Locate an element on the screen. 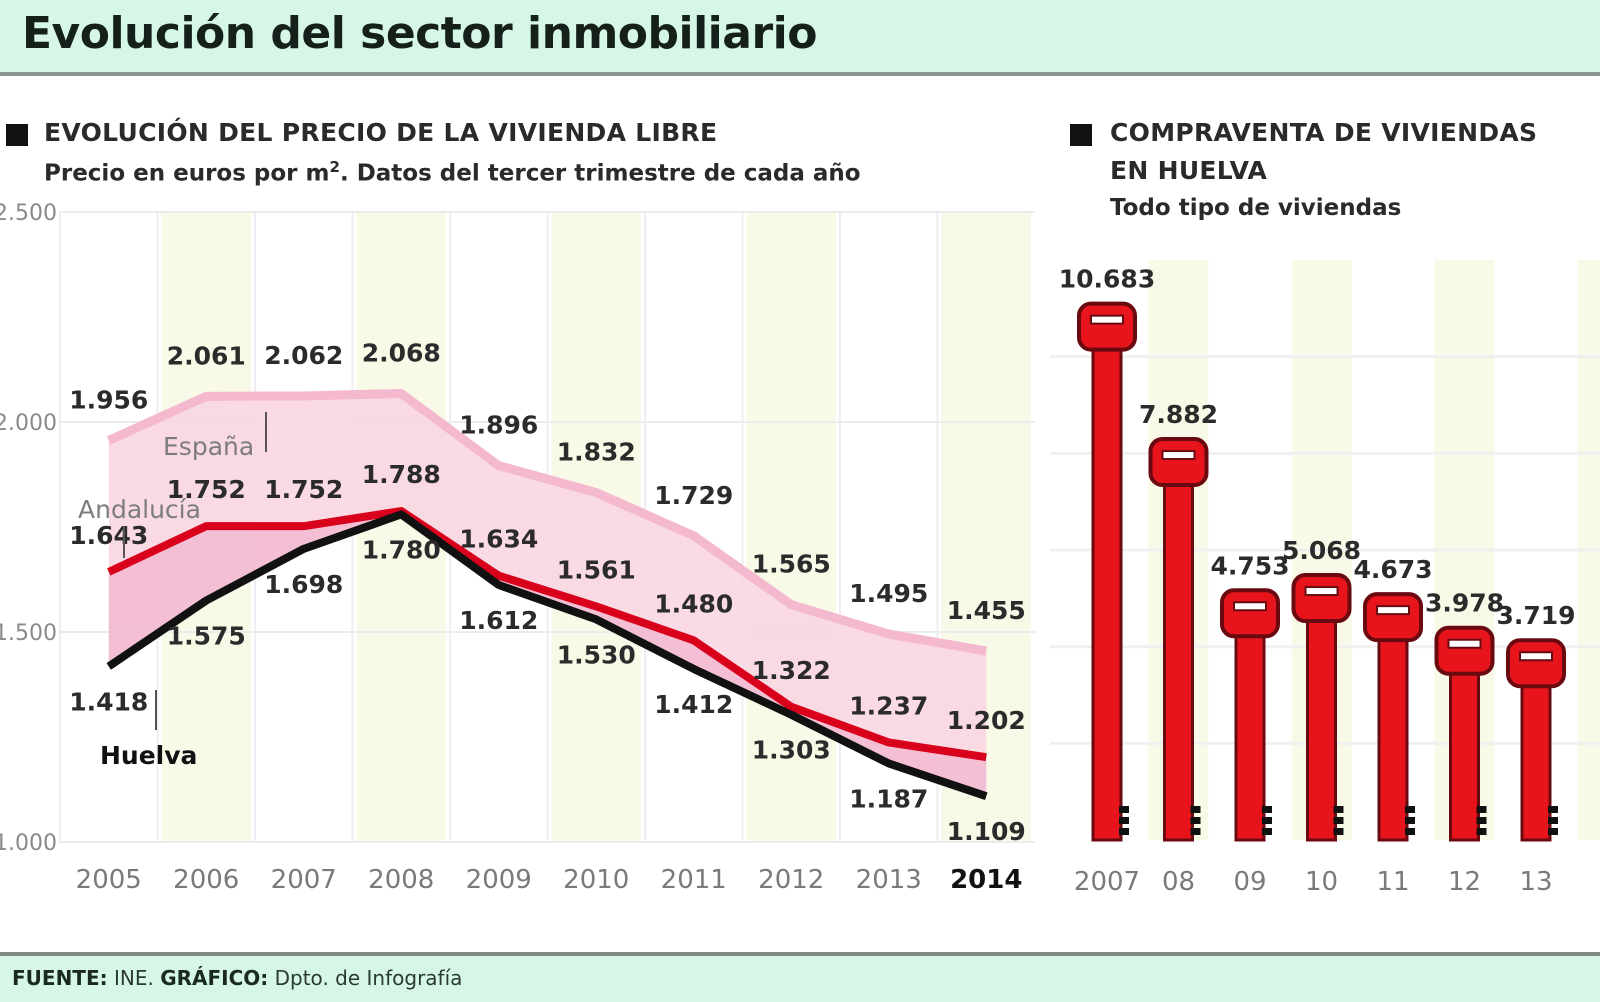 The image size is (1600, 1002). label-huelva: 1.303 is located at coordinates (791, 750).